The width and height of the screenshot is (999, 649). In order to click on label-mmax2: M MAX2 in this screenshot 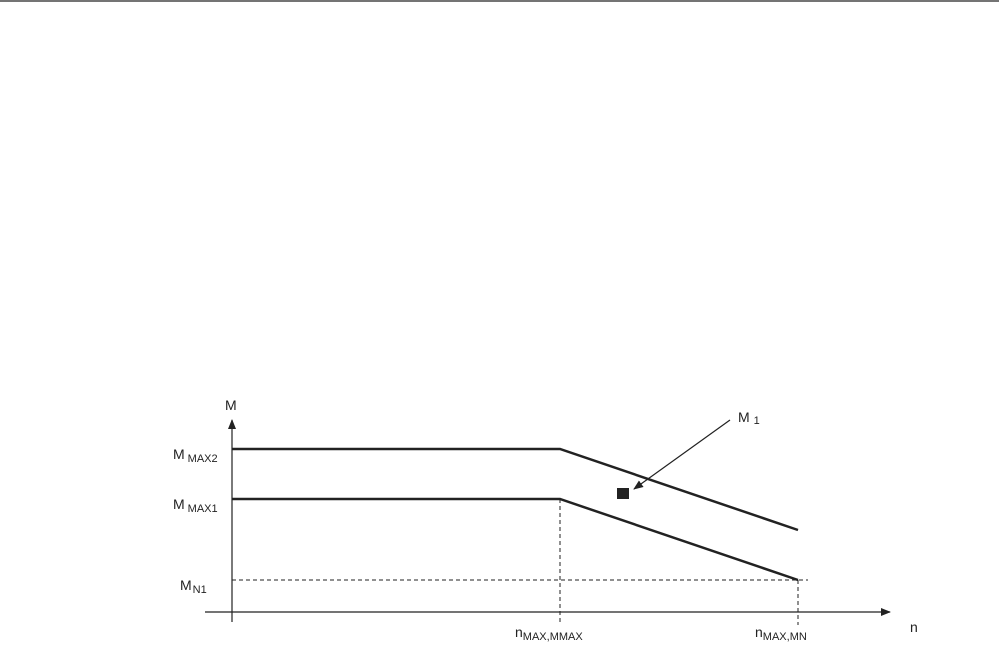, I will do `click(195, 455)`.